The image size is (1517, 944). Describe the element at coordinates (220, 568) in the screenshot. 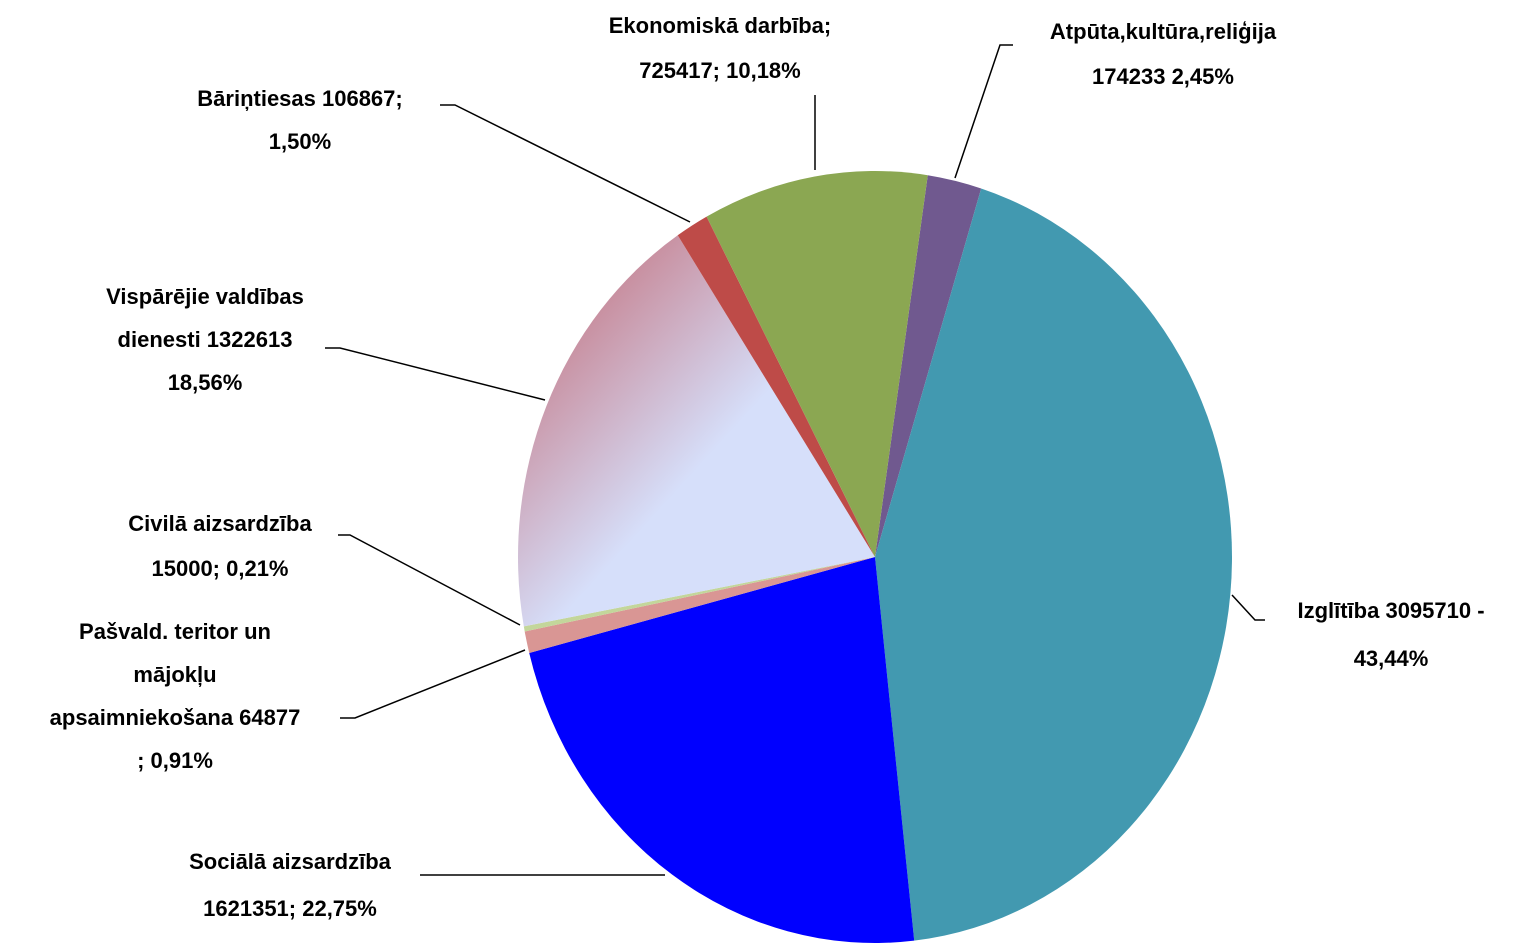

I see `data-label: 15000; 0,21%` at that location.